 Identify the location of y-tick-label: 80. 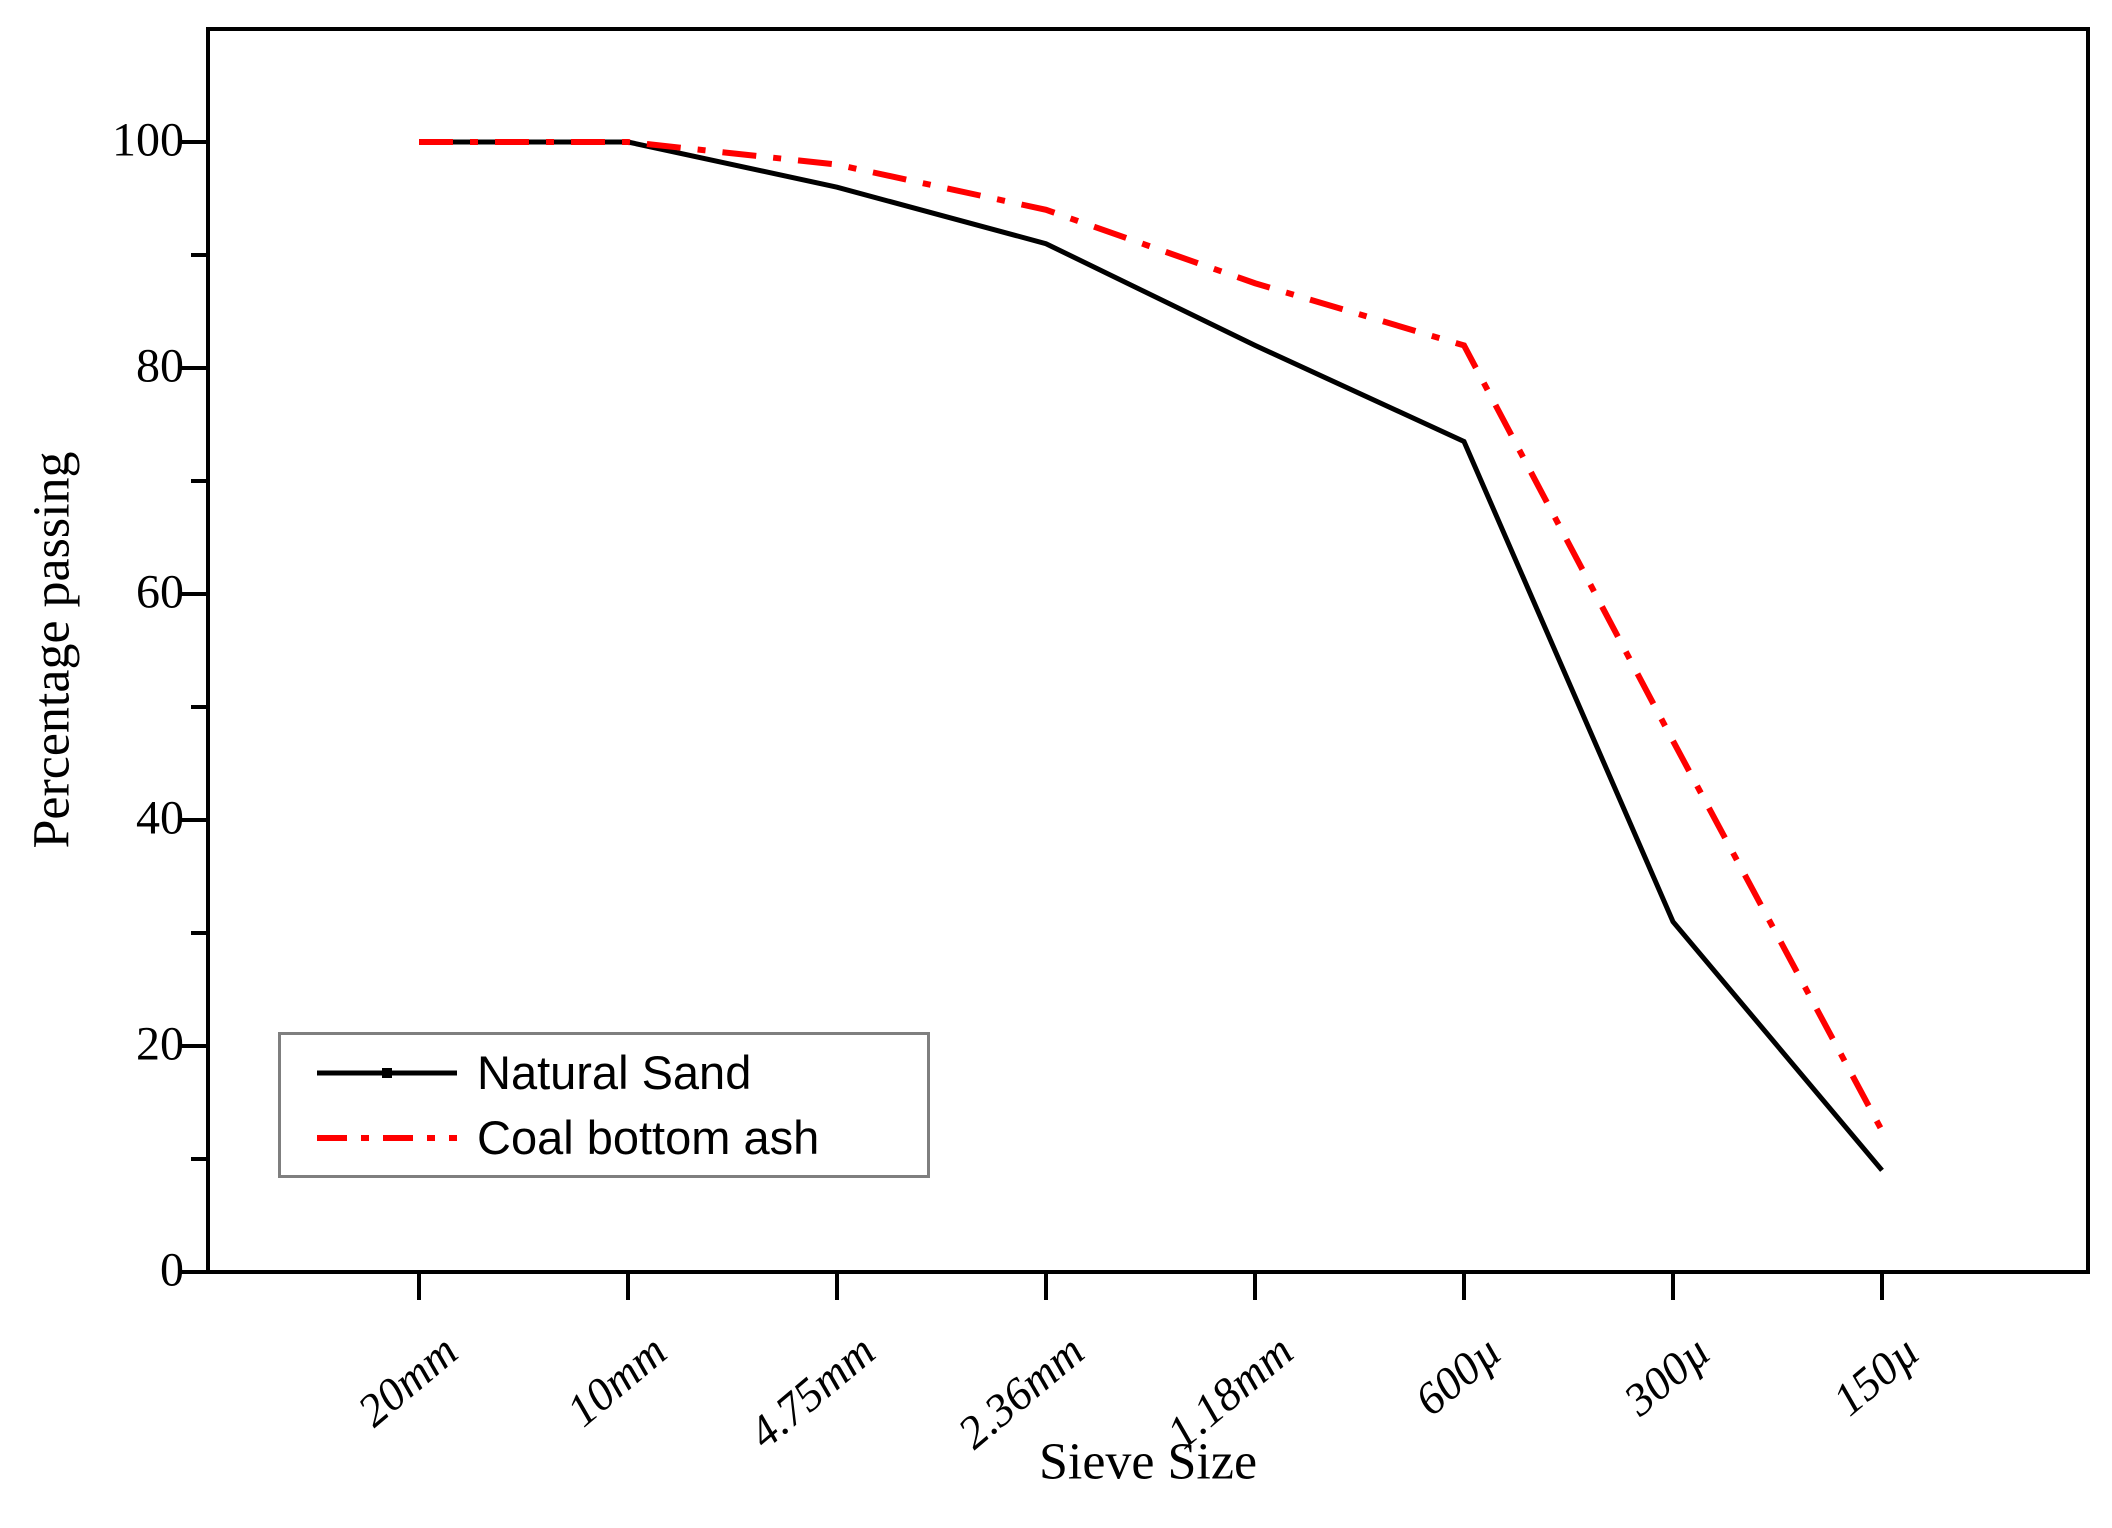
(160, 366).